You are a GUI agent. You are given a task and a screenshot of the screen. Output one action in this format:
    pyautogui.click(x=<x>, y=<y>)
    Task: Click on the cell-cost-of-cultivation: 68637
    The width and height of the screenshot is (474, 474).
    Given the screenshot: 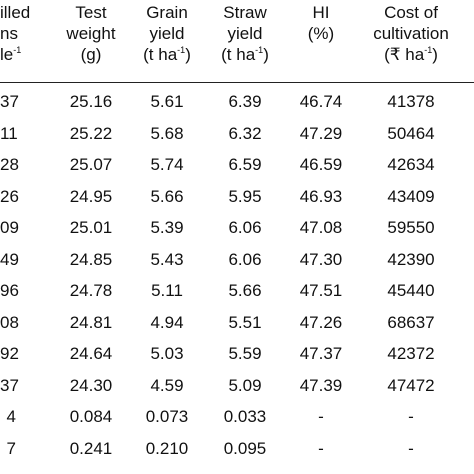 What is the action you would take?
    pyautogui.click(x=411, y=322)
    